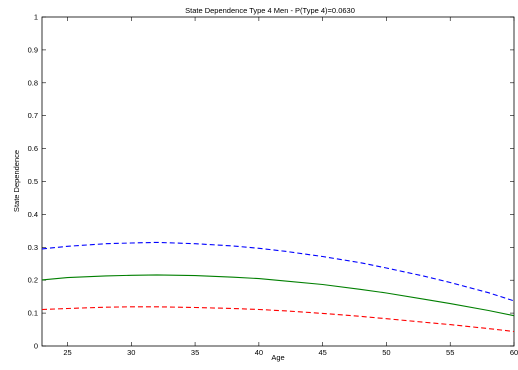  What do you see at coordinates (33, 82) in the screenshot?
I see `y-tick-label: 0.8` at bounding box center [33, 82].